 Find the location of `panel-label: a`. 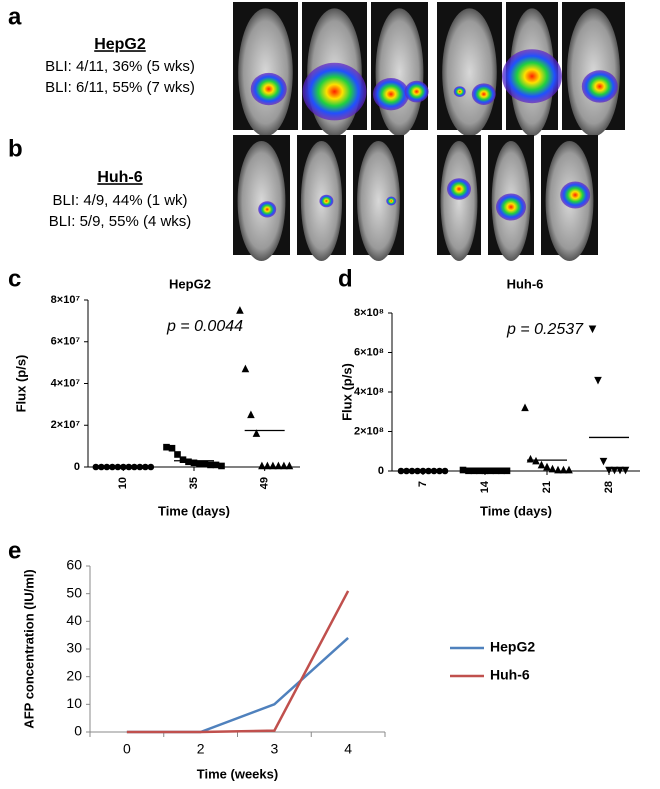

panel-label: a is located at coordinates (15, 16).